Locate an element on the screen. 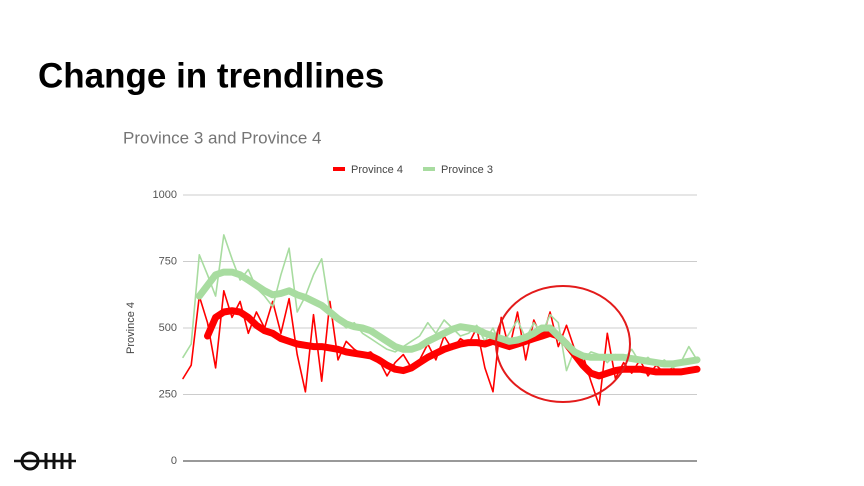 This screenshot has height=486, width=864. y-tick-label: 0 is located at coordinates (174, 461).